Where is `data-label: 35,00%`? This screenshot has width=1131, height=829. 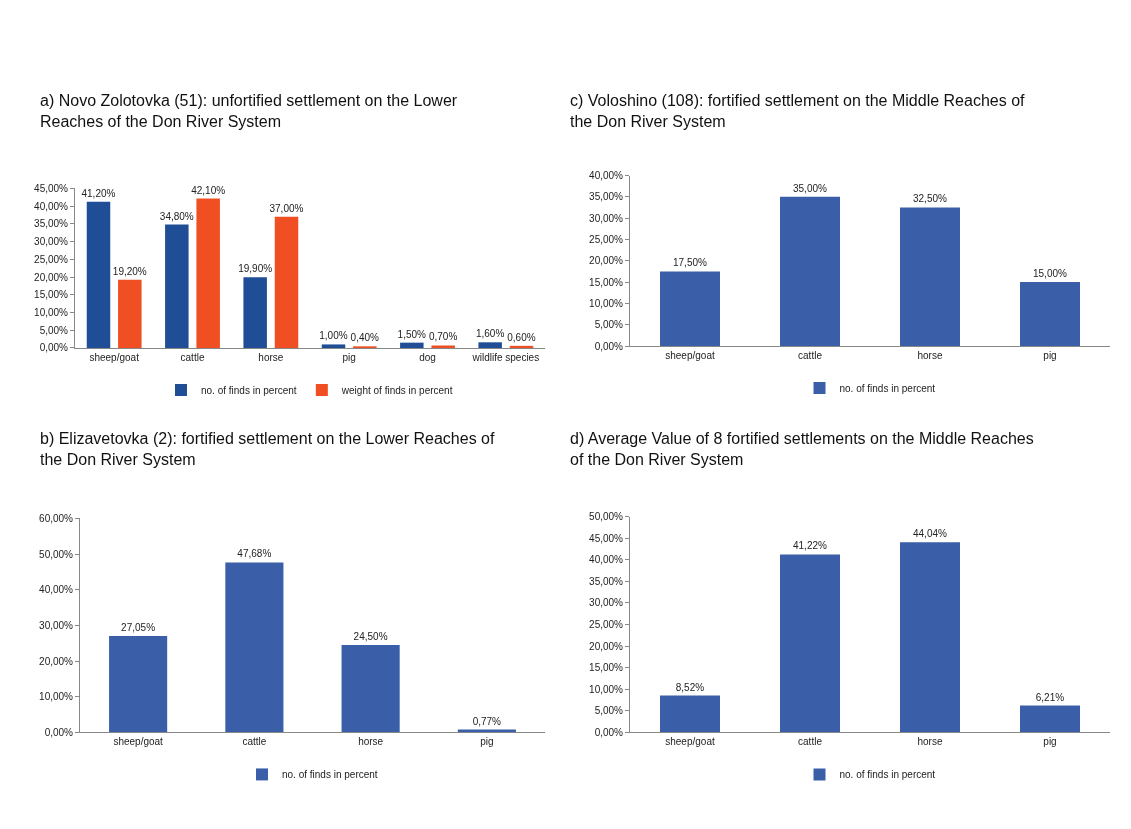
data-label: 35,00% is located at coordinates (810, 188).